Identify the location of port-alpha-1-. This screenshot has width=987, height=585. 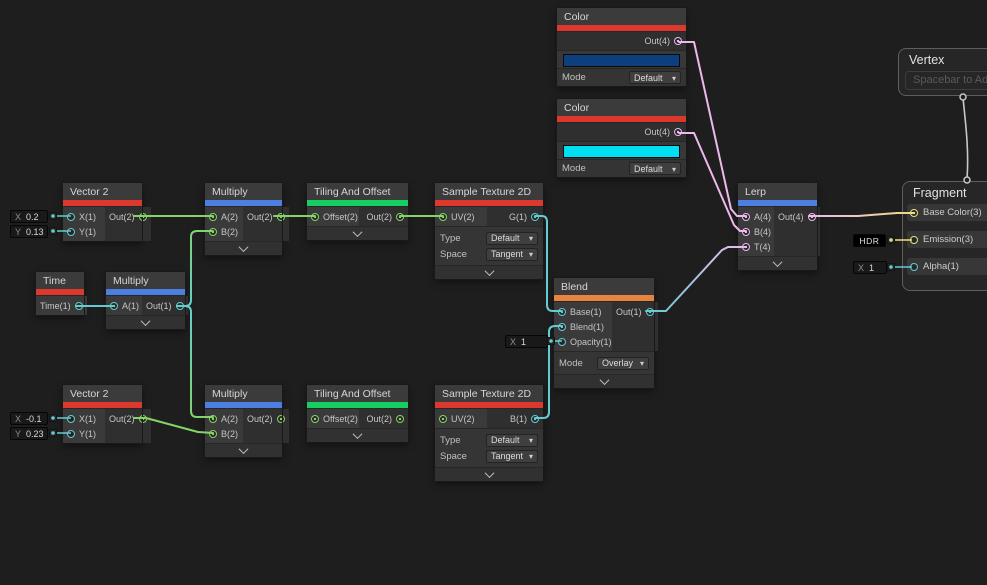
(914, 266).